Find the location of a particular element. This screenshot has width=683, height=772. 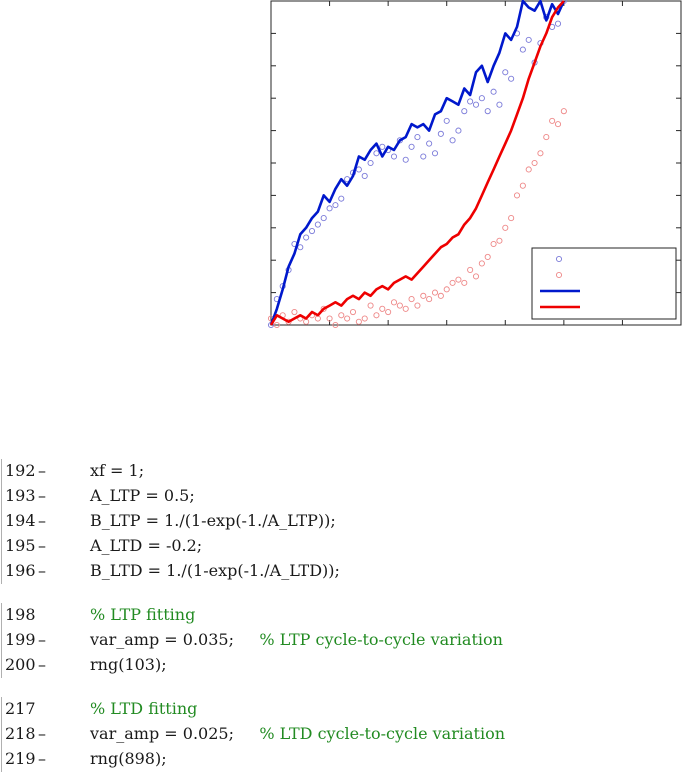

code-comment: % LTP cycle-to-cycle variation is located at coordinates (381, 639).